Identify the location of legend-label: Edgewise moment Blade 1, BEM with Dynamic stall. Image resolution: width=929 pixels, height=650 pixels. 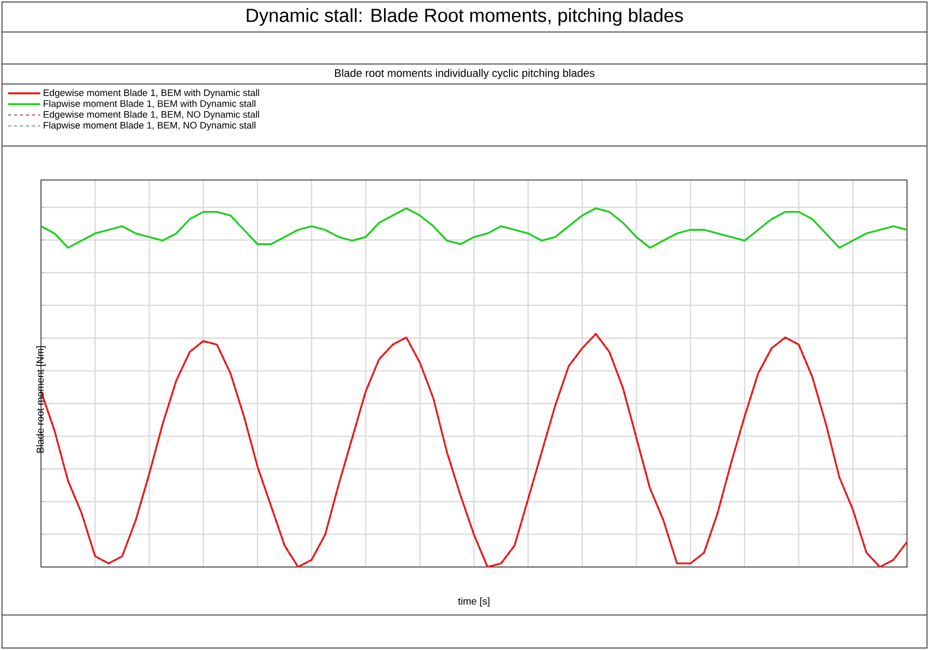
(152, 93).